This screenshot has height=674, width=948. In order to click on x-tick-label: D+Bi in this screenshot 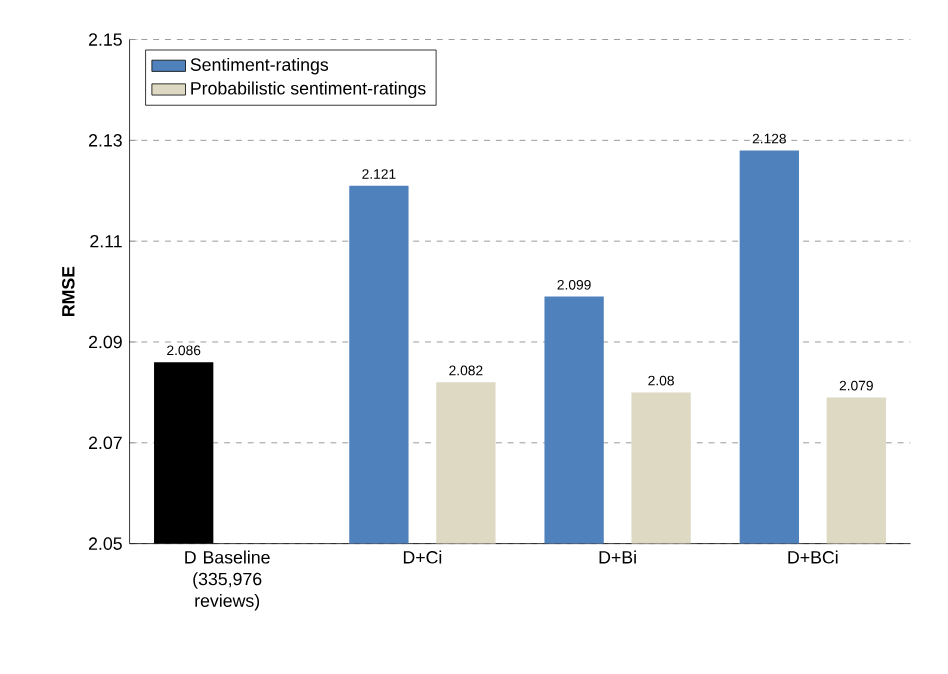, I will do `click(617, 557)`.